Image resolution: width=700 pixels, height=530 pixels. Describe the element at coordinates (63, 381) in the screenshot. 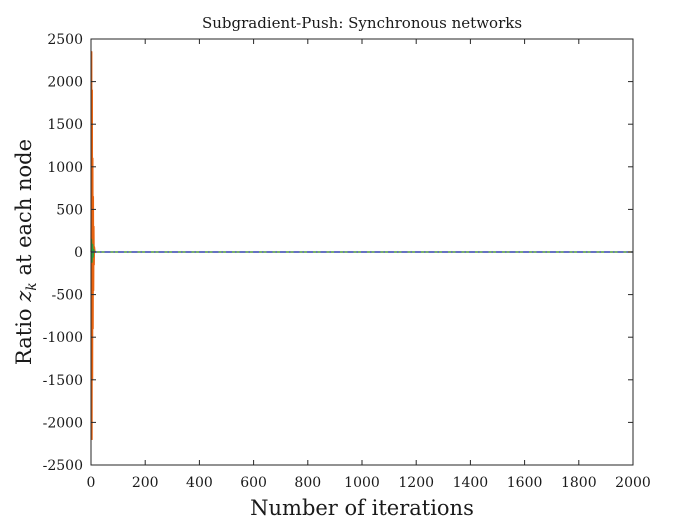

I see `y-tick-label: -1500` at that location.